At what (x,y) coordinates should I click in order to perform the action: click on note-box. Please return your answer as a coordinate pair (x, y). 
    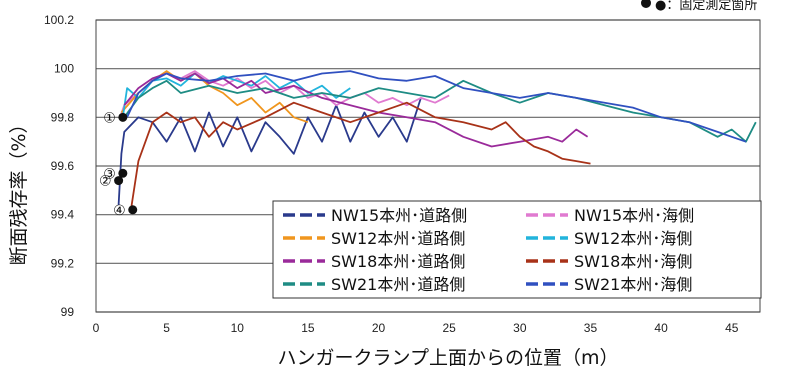
    Looking at the image, I should click on (658, 6).